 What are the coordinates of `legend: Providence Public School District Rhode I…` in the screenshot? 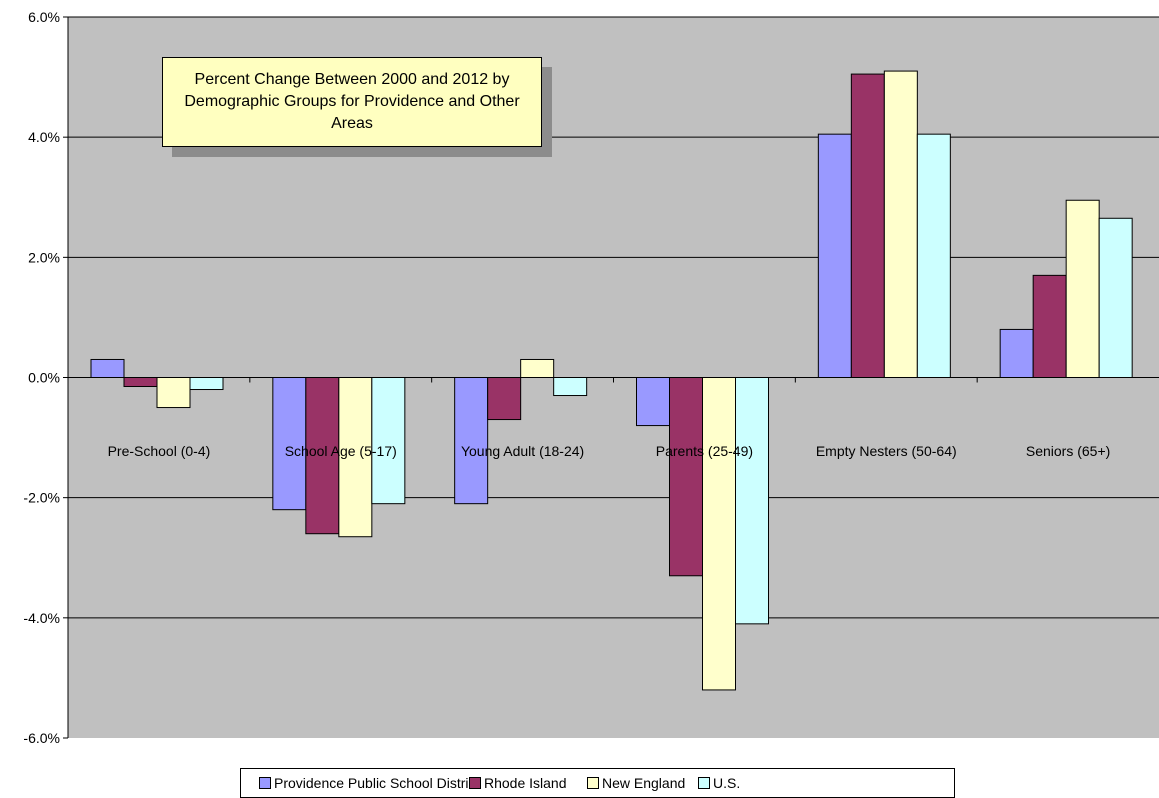 It's located at (597, 783).